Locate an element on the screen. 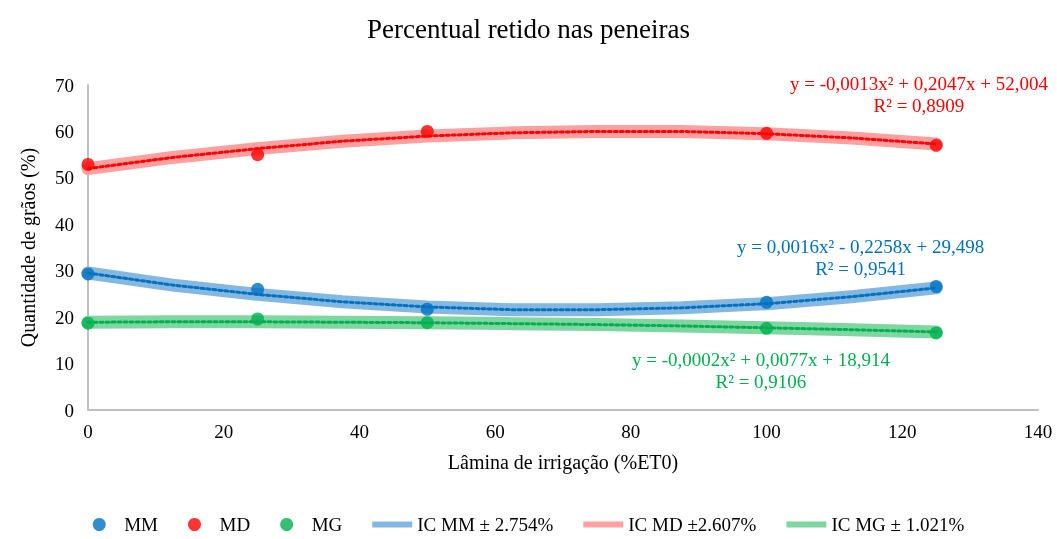 Image resolution: width=1057 pixels, height=539 pixels. legend-label: MD is located at coordinates (235, 524).